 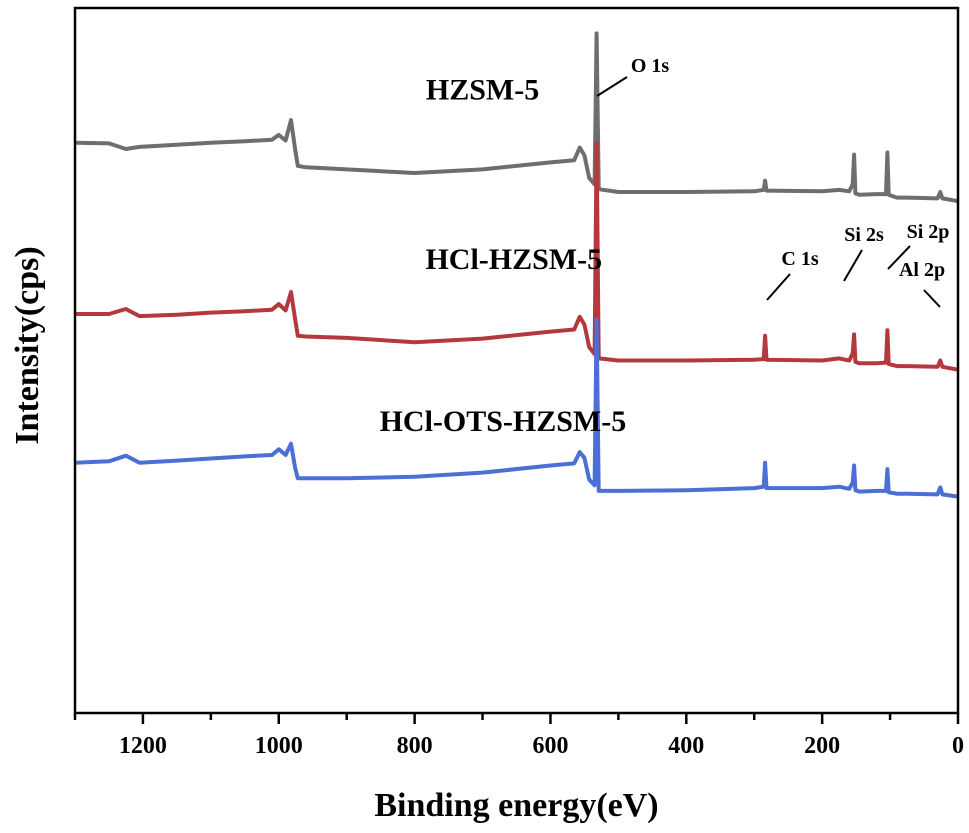 What do you see at coordinates (778, 287) in the screenshot?
I see `peak-leader-c-1s` at bounding box center [778, 287].